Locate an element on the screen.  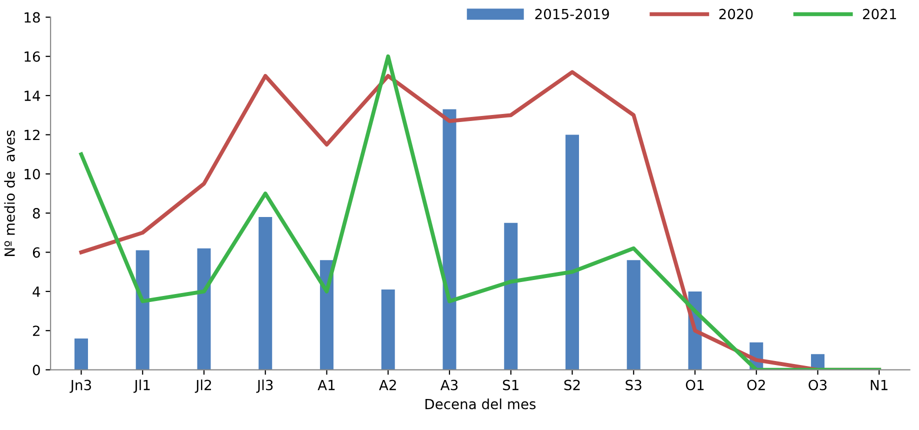
x-tick-label: S3 is located at coordinates (634, 385).